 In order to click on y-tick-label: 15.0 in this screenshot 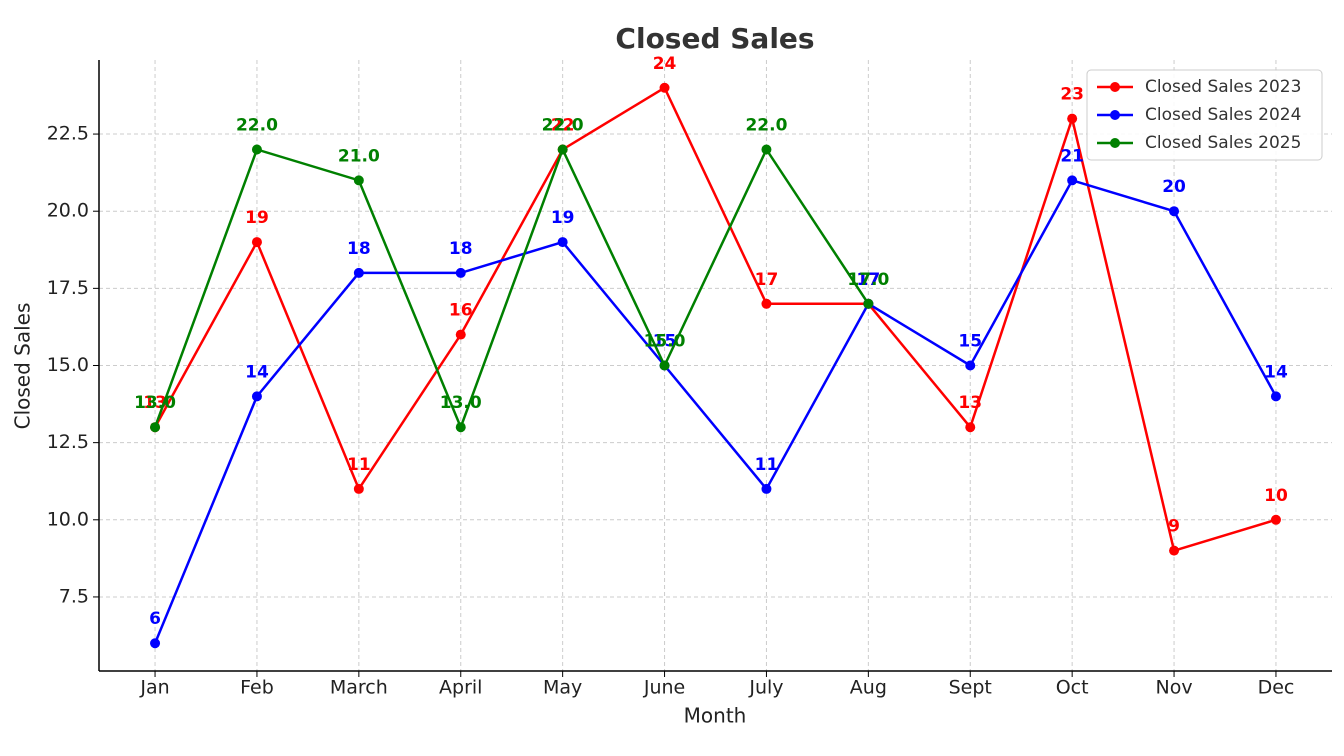, I will do `click(68, 365)`.